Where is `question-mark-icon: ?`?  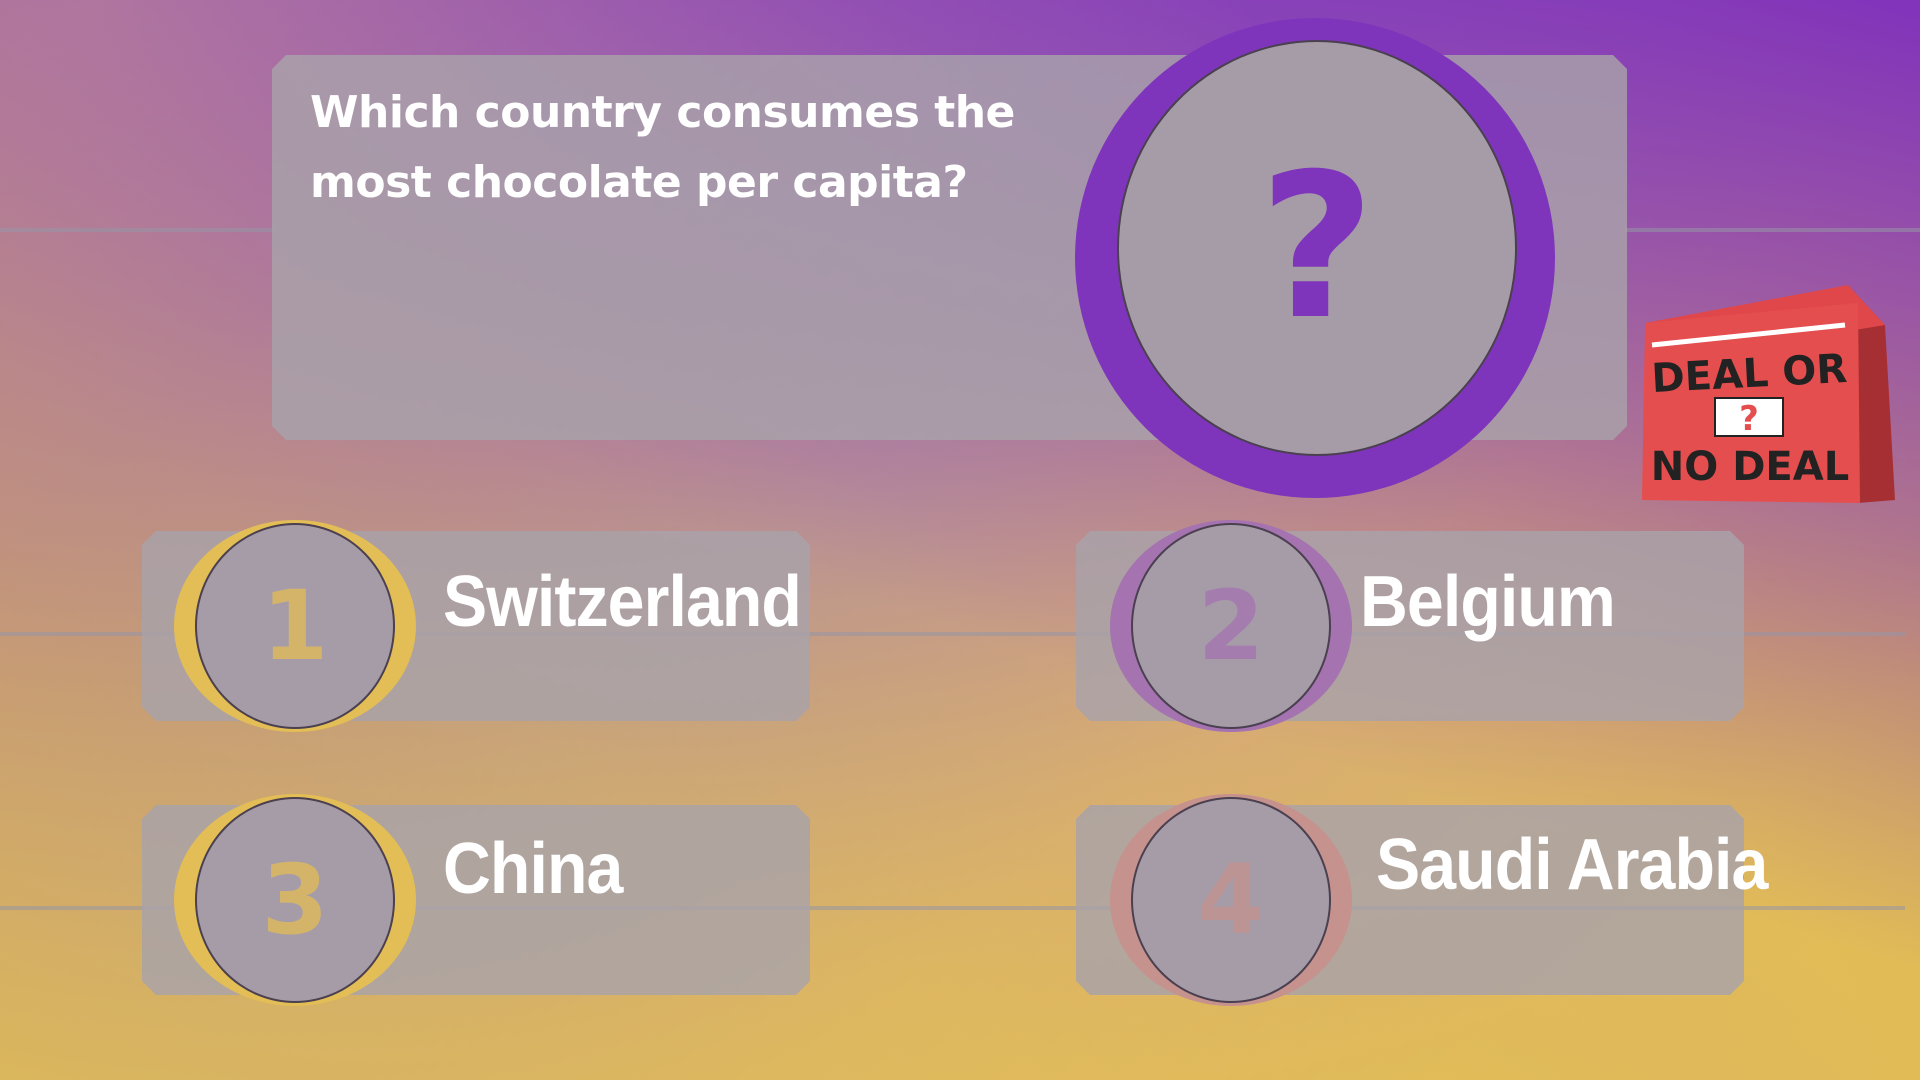 question-mark-icon: ? is located at coordinates (1317, 248).